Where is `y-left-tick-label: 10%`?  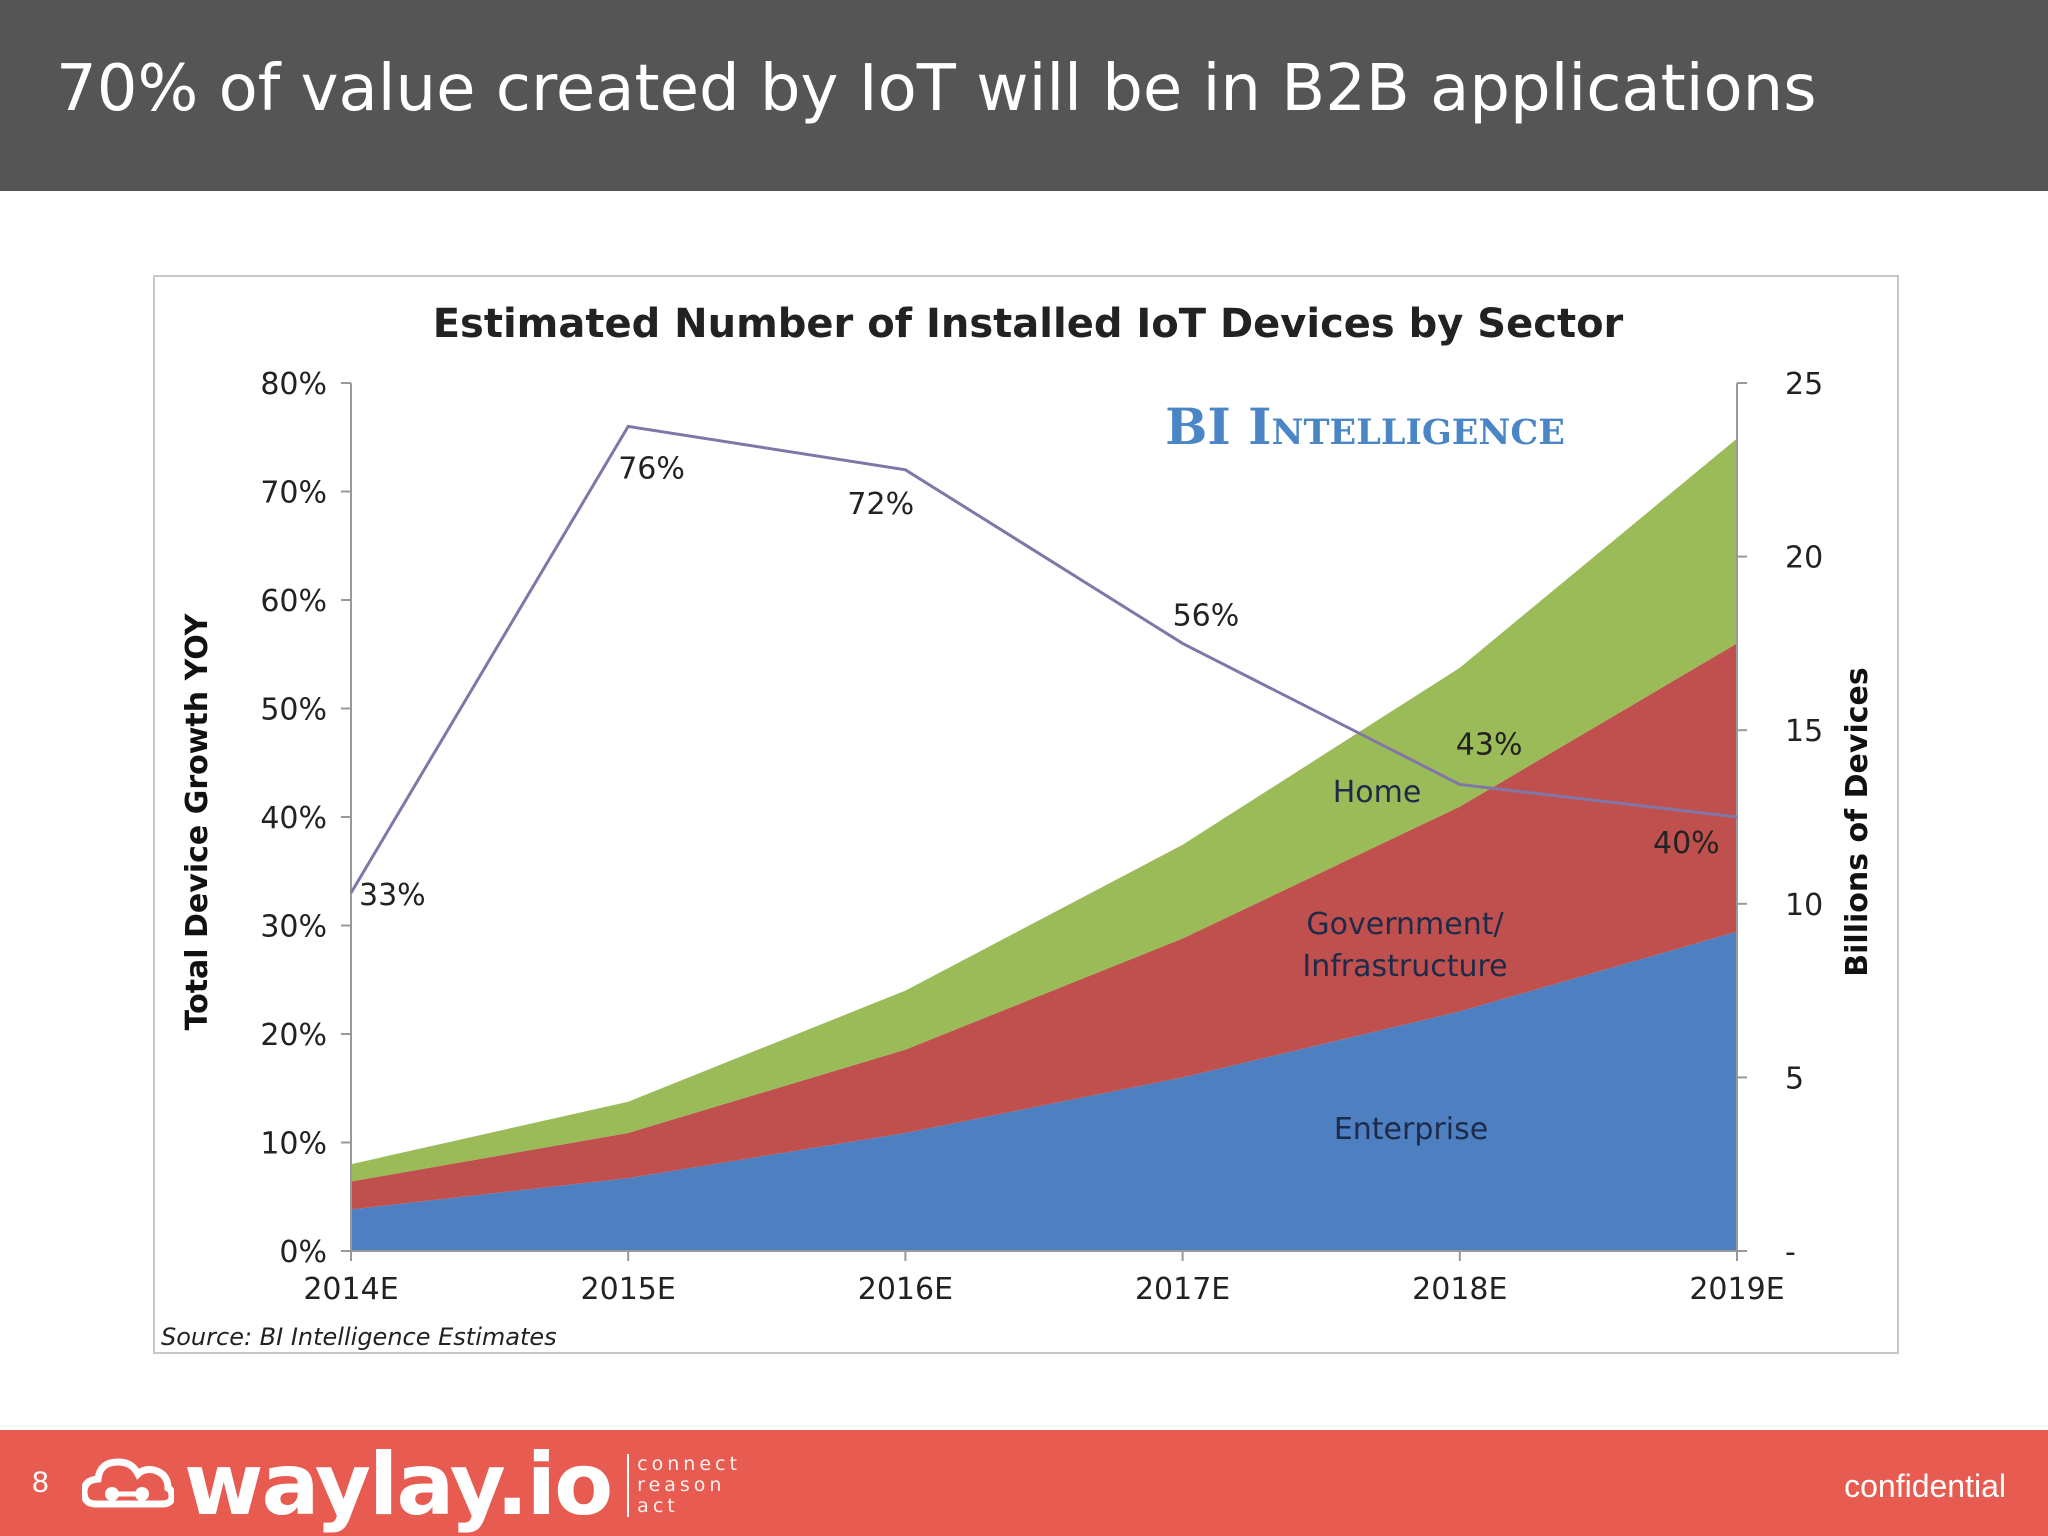
y-left-tick-label: 10% is located at coordinates (293, 1144).